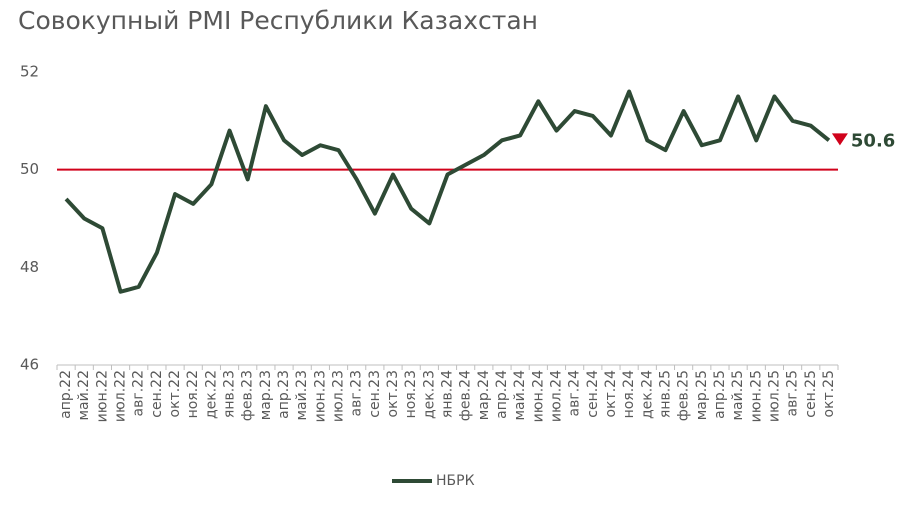 The width and height of the screenshot is (918, 511). I want to click on x-tick-label: сен.24, so click(593, 394).